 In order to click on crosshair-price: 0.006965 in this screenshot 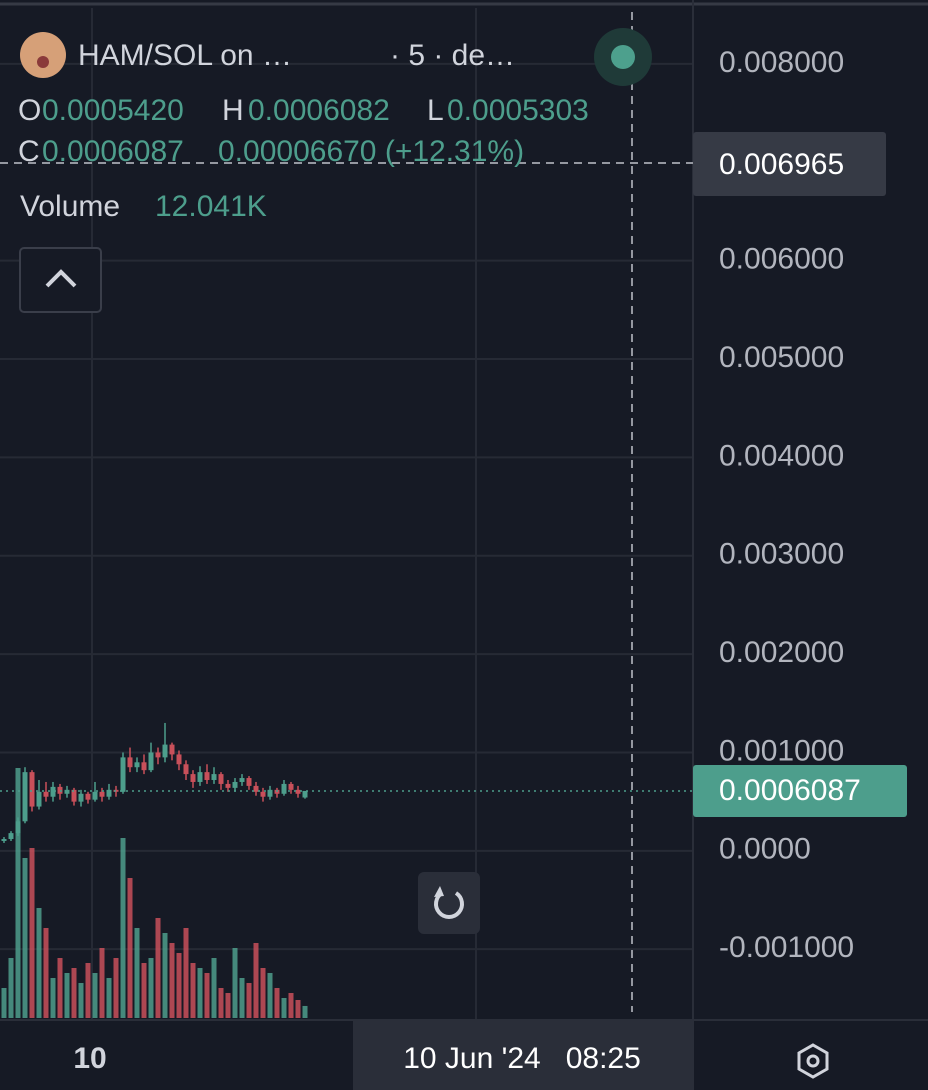, I will do `click(781, 164)`.